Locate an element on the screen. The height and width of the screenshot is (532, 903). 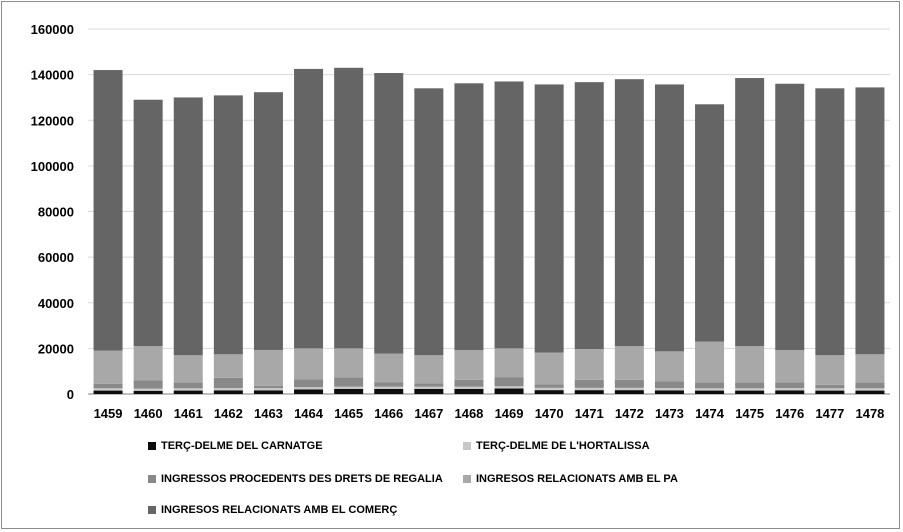
x-tick-label: 1467 is located at coordinates (428, 413).